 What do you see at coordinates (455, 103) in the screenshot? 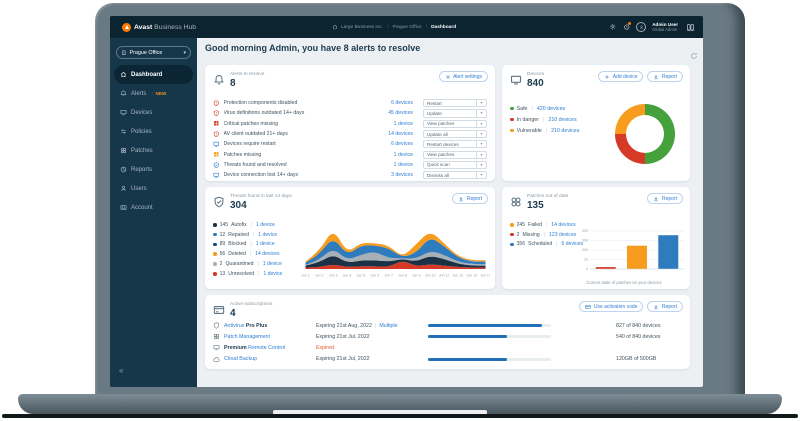
I see `alert-action-select: Restart ▾` at bounding box center [455, 103].